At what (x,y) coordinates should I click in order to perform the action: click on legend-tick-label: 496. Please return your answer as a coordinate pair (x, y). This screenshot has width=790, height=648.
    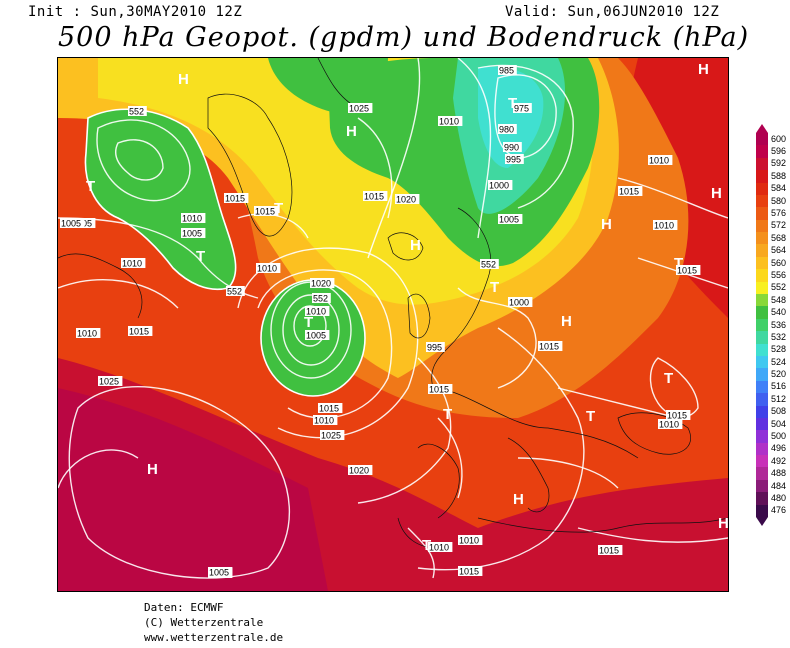
    Looking at the image, I should click on (779, 448).